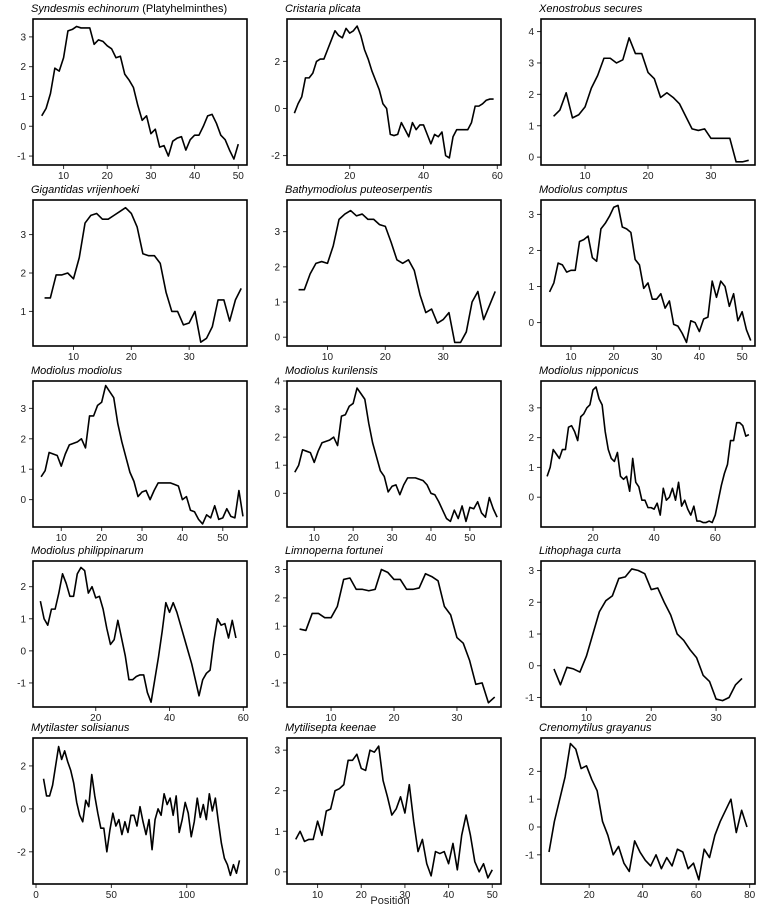  I want to click on panel-title-species: Lithophaga curta, so click(580, 551).